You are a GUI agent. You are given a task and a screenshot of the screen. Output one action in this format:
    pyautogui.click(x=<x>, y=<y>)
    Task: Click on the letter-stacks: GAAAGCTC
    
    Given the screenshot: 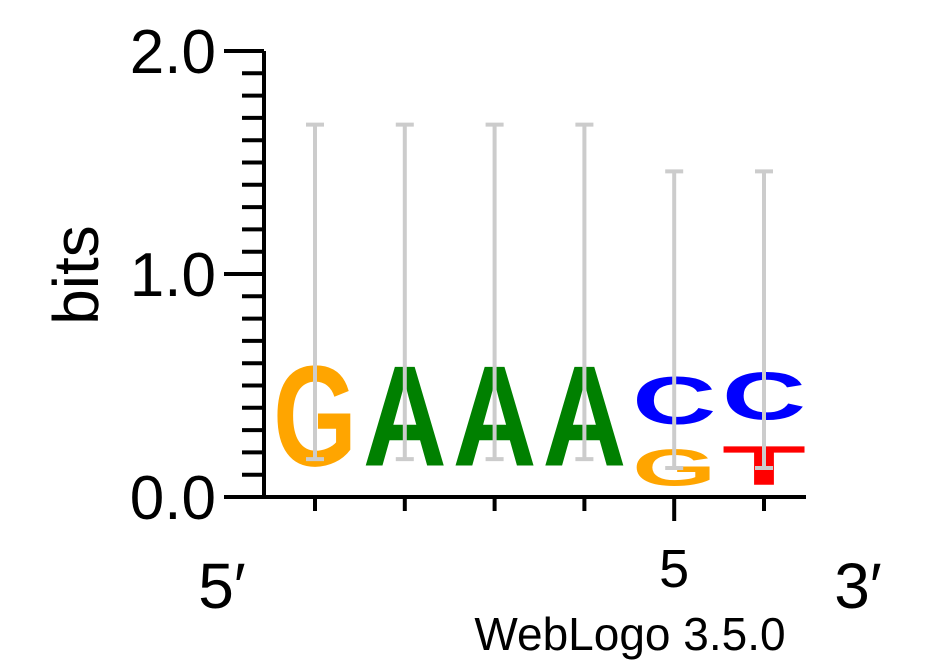 What is the action you would take?
    pyautogui.click(x=539, y=416)
    